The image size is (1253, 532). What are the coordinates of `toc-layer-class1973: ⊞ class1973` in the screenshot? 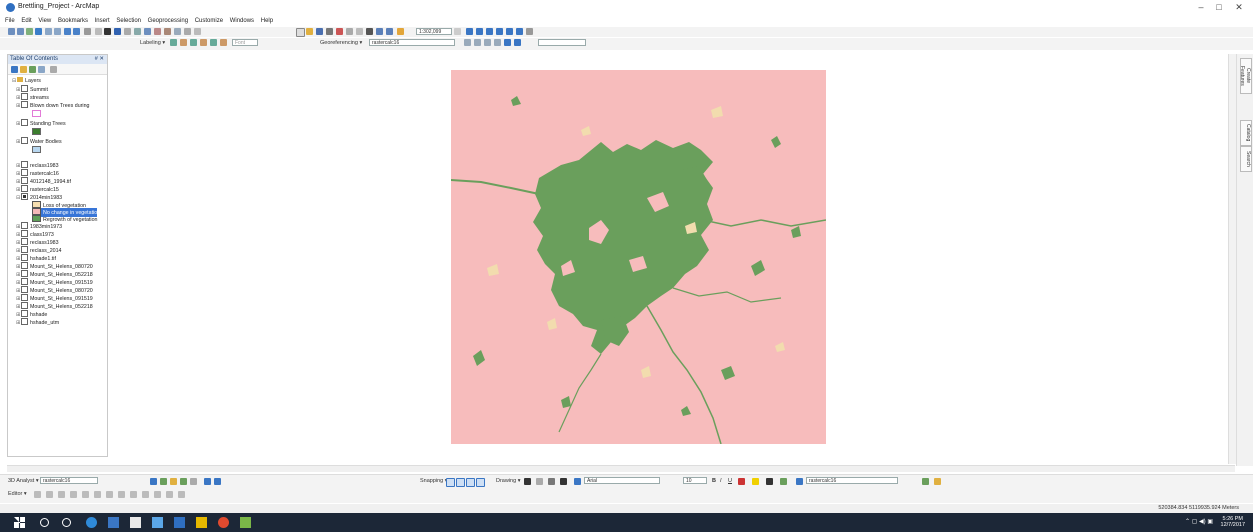 It's located at (35, 234).